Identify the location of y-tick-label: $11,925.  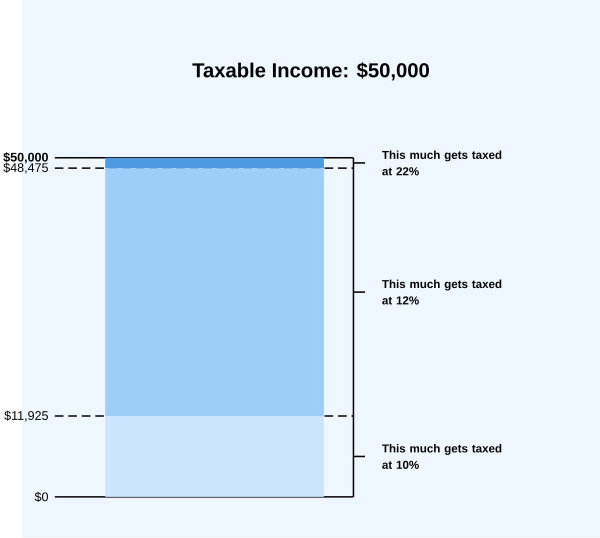
(26, 416).